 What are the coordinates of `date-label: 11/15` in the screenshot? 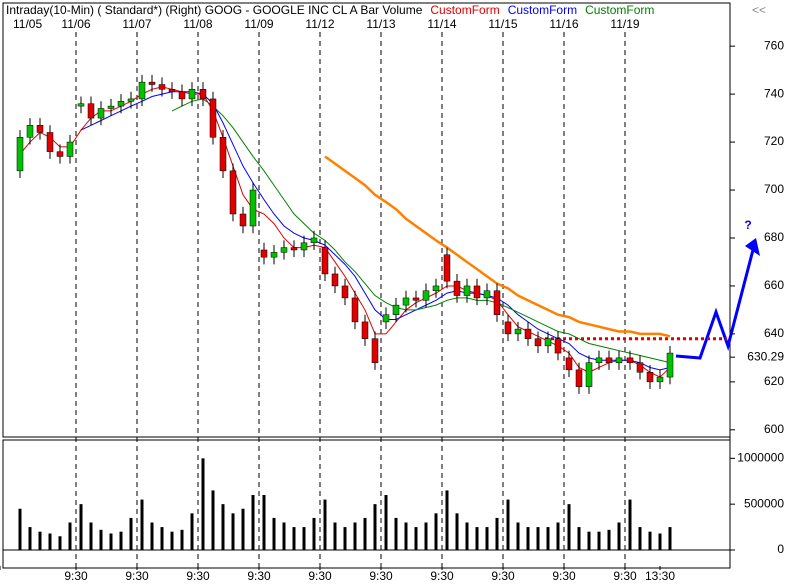 It's located at (502, 24).